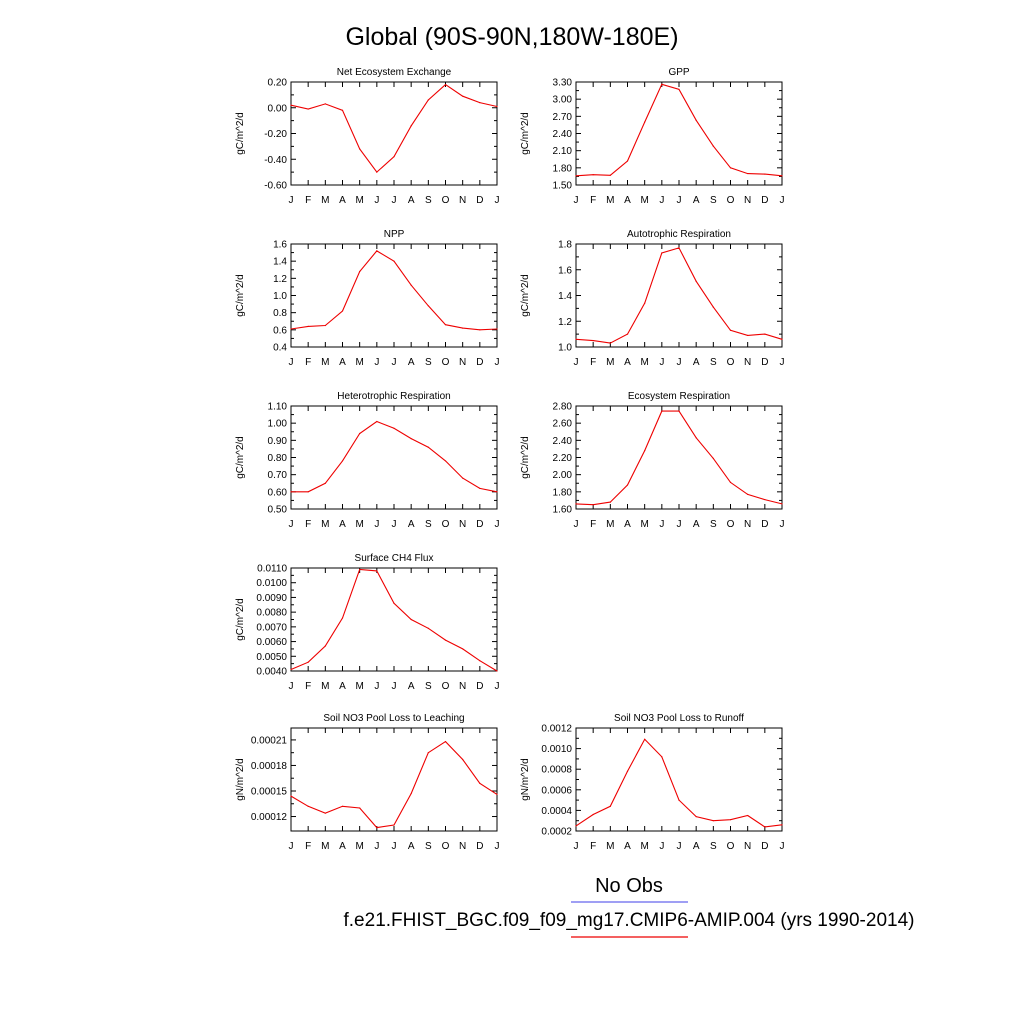  What do you see at coordinates (563, 475) in the screenshot?
I see `y-tick-label: 2.00` at bounding box center [563, 475].